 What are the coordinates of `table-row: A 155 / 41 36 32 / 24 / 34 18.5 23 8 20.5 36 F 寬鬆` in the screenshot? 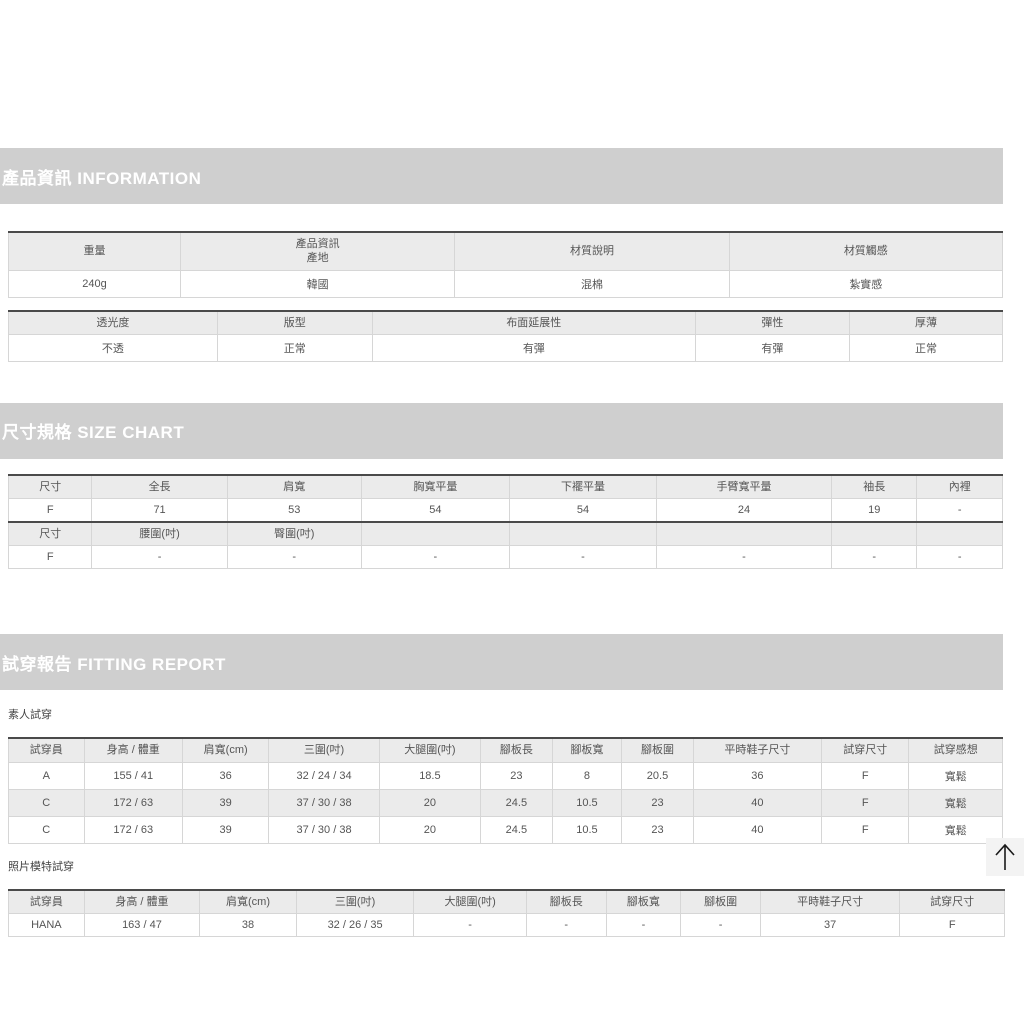 It's located at (505, 775).